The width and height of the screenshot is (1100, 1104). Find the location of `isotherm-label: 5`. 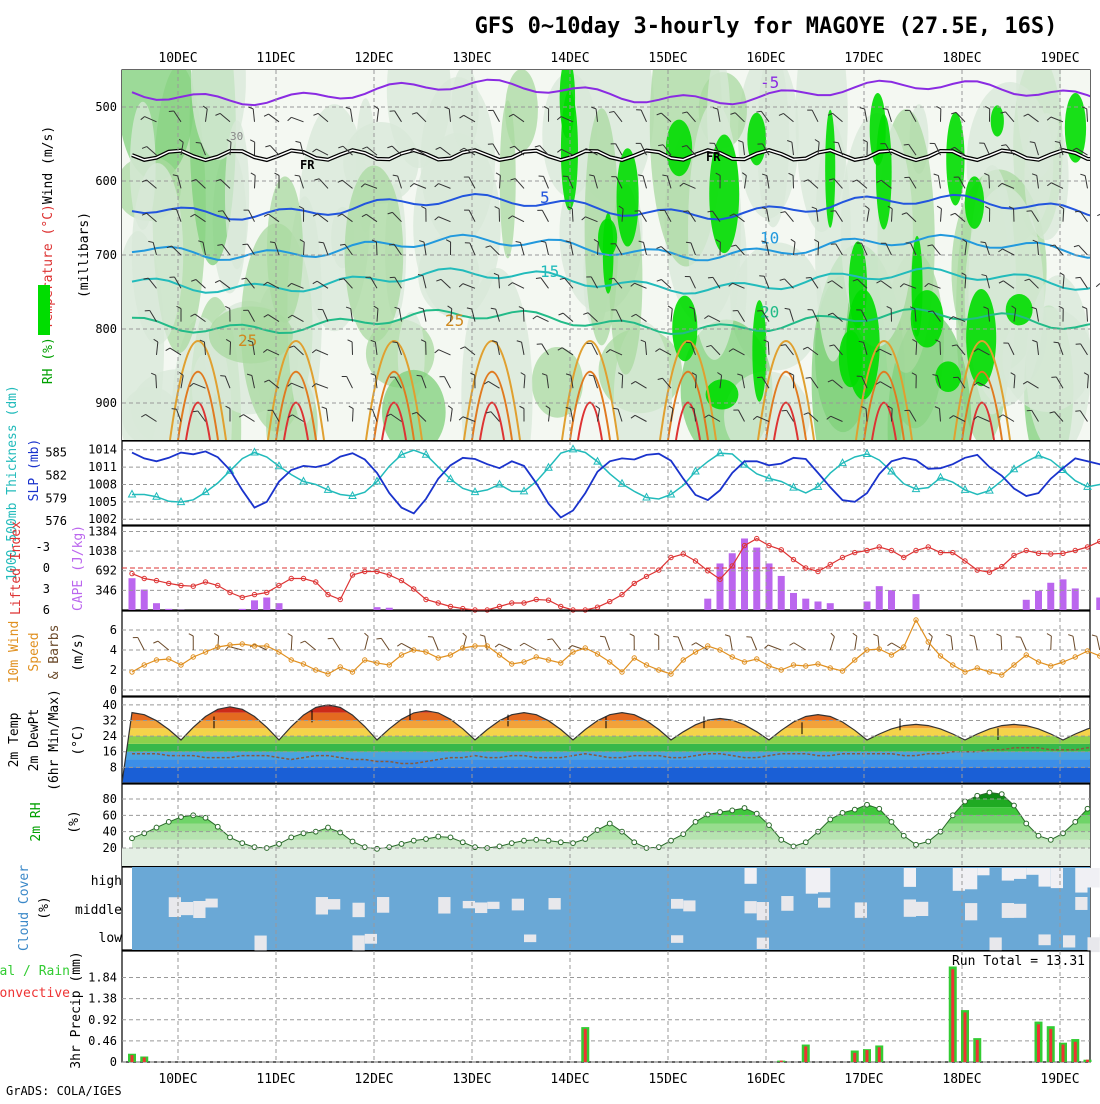

isotherm-label: 5 is located at coordinates (545, 197).